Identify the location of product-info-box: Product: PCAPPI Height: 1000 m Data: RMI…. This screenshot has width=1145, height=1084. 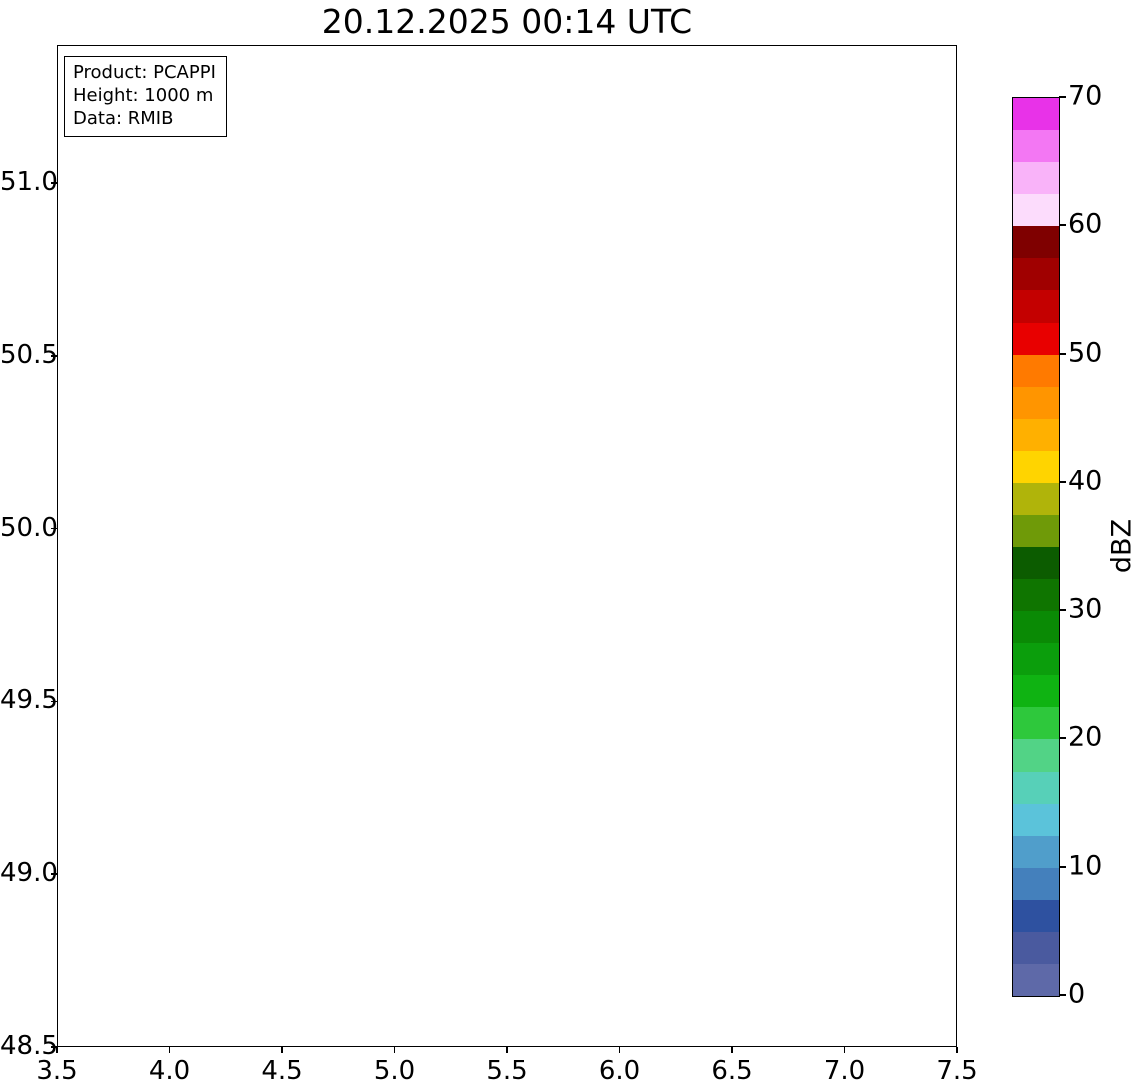
(145, 96).